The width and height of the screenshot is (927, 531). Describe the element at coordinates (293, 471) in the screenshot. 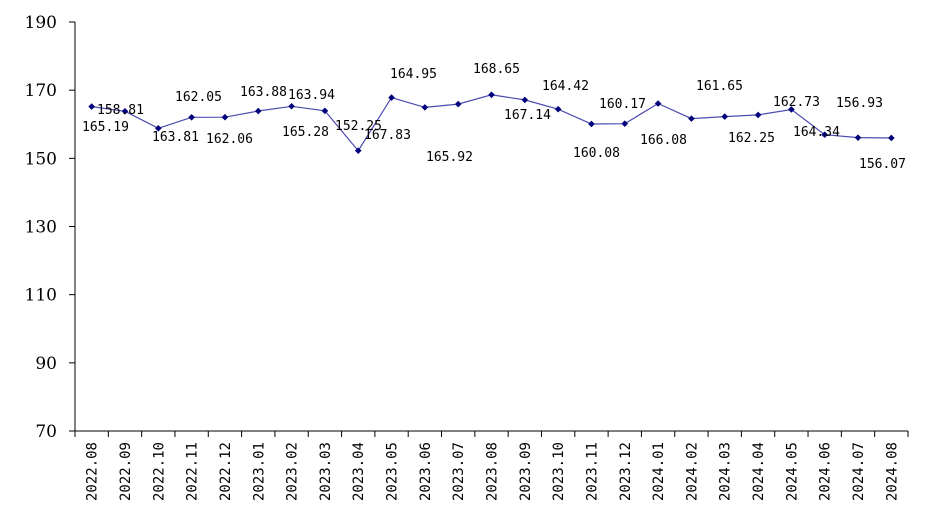

I see `x-tick-label: 2023.02` at that location.